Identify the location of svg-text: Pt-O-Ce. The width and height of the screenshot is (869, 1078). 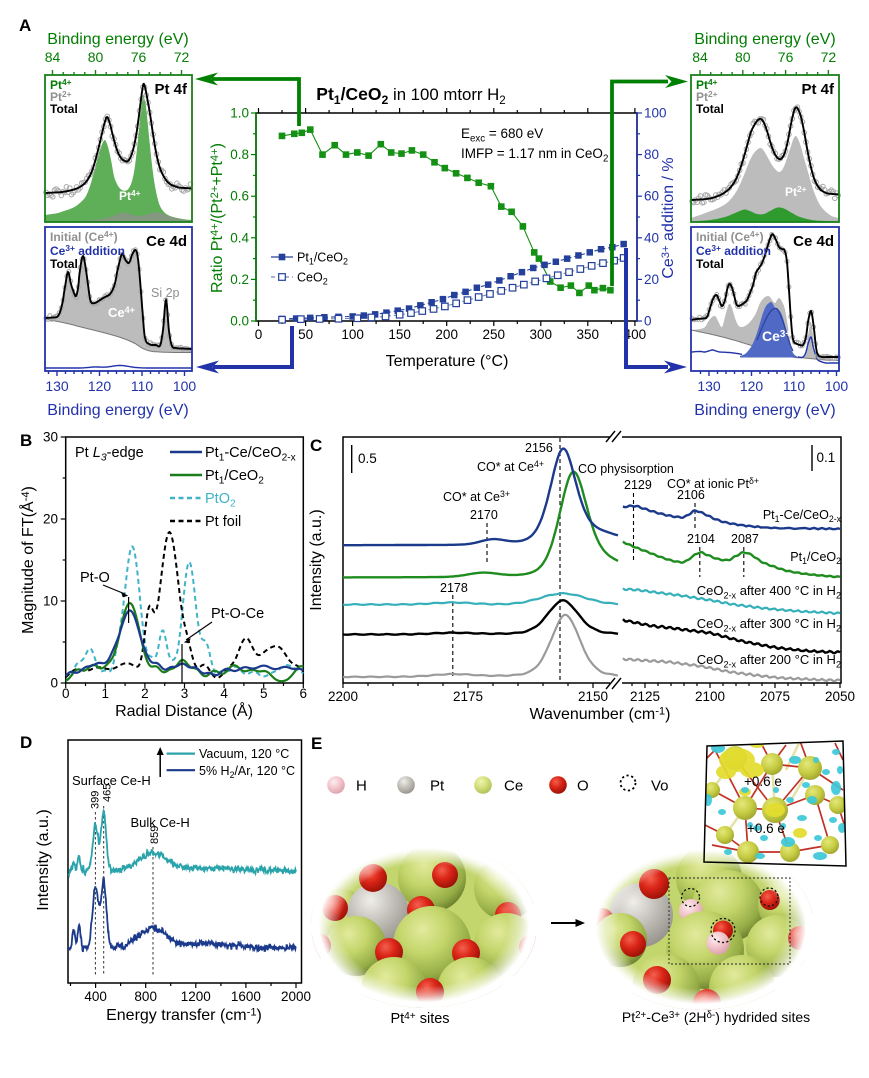
(237, 614).